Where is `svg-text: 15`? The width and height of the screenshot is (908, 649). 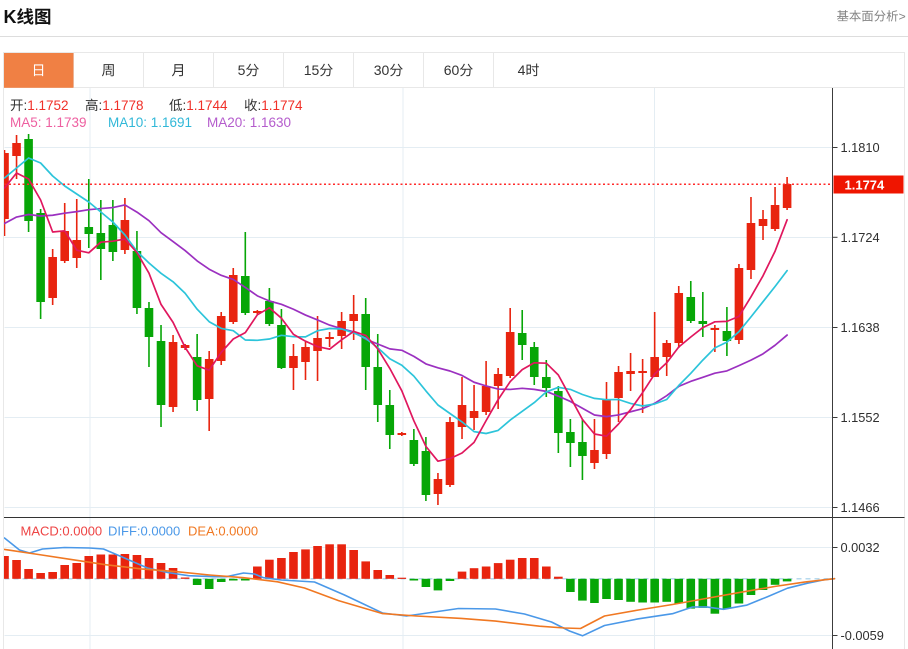 svg-text: 15 is located at coordinates (312, 70).